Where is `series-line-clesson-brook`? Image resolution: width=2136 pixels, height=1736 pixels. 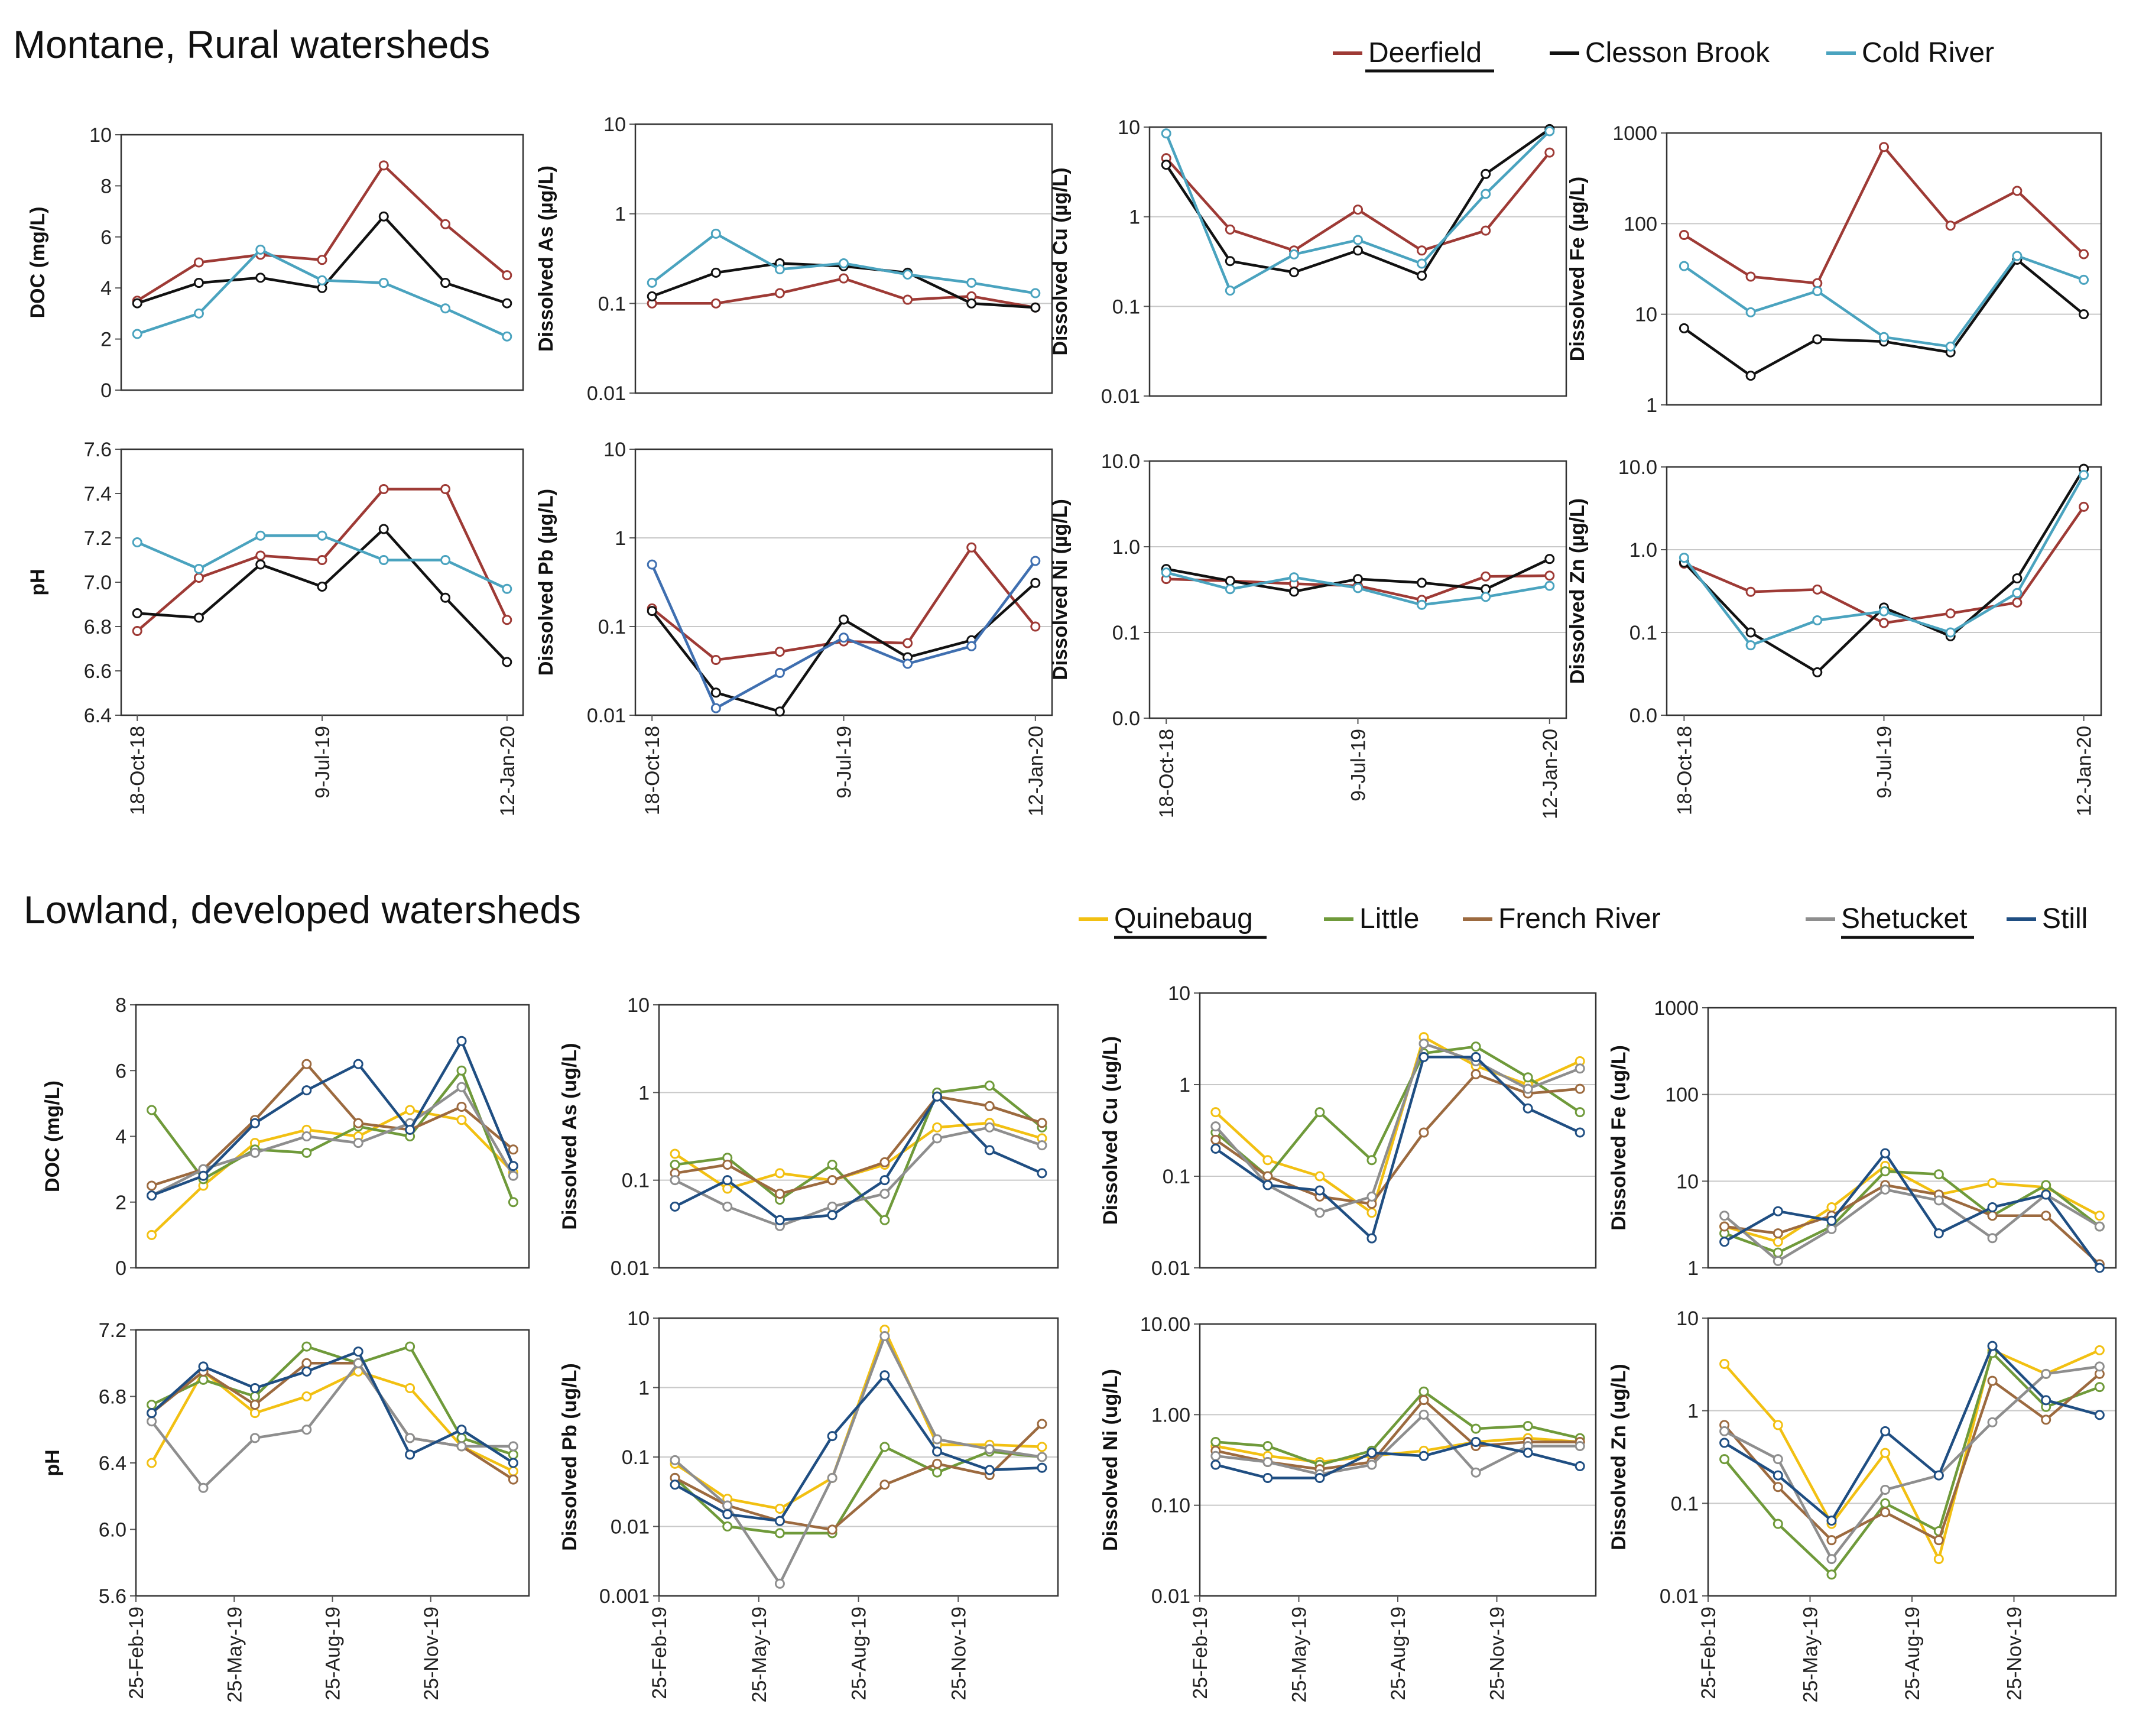
series-line-clesson-brook is located at coordinates (1884, 571).